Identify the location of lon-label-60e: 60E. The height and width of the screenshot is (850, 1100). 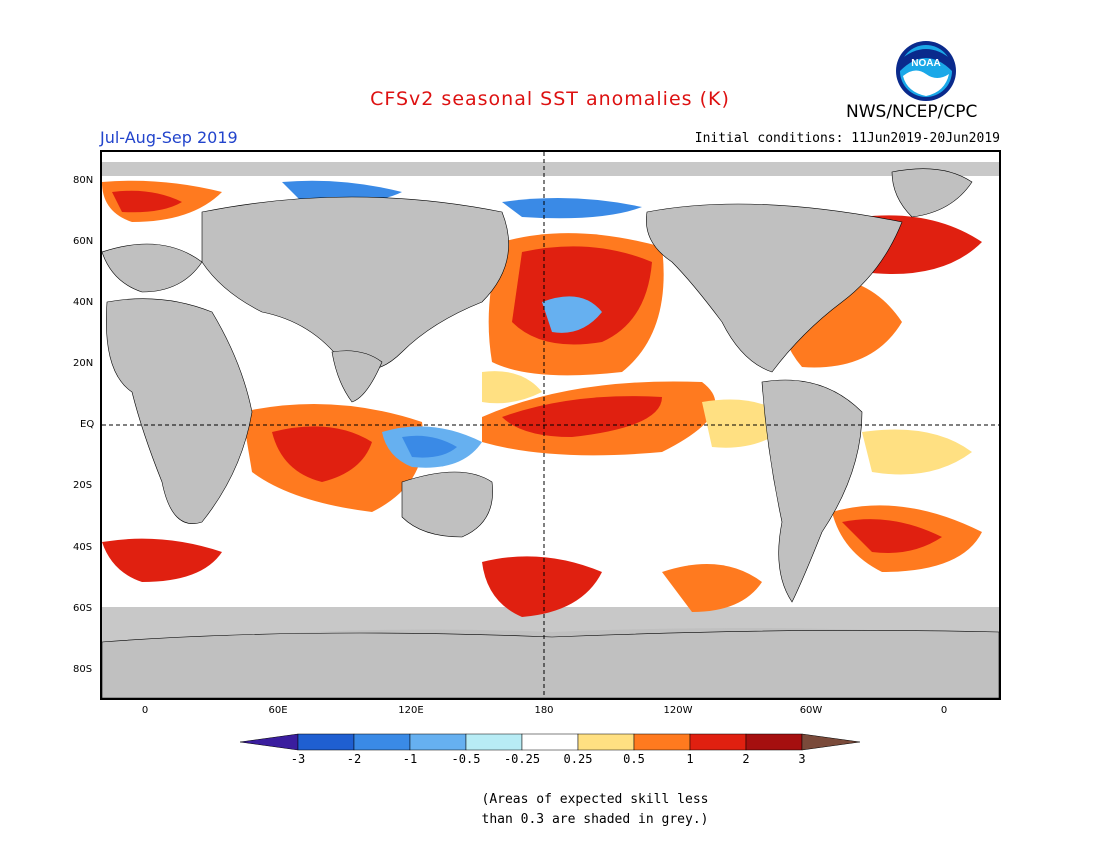
(278, 710).